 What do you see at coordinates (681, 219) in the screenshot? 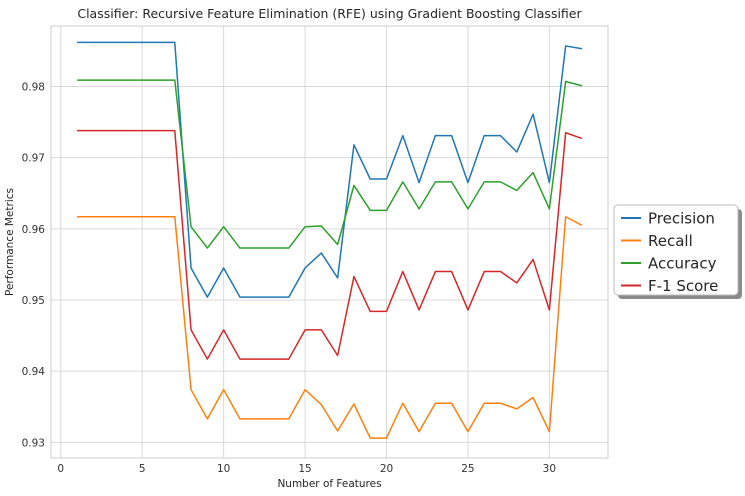
I see `legend-label: Precision` at bounding box center [681, 219].